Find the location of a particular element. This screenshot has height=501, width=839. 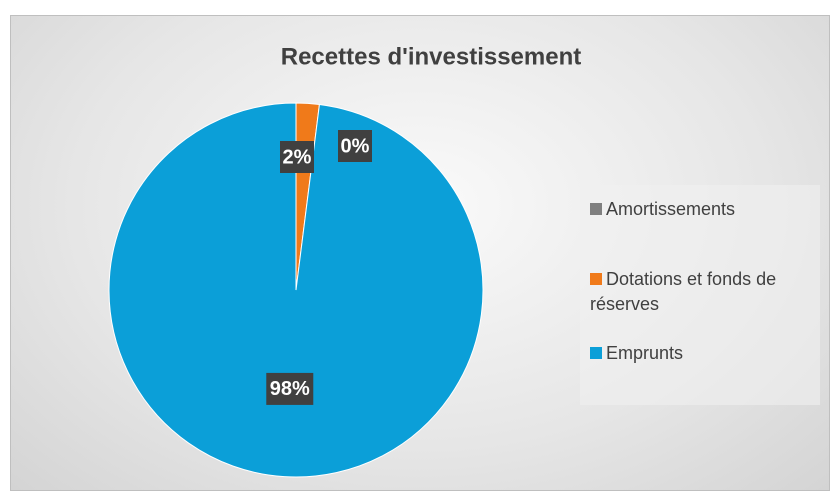

chart-title: Recettes d'investissement is located at coordinates (431, 56).